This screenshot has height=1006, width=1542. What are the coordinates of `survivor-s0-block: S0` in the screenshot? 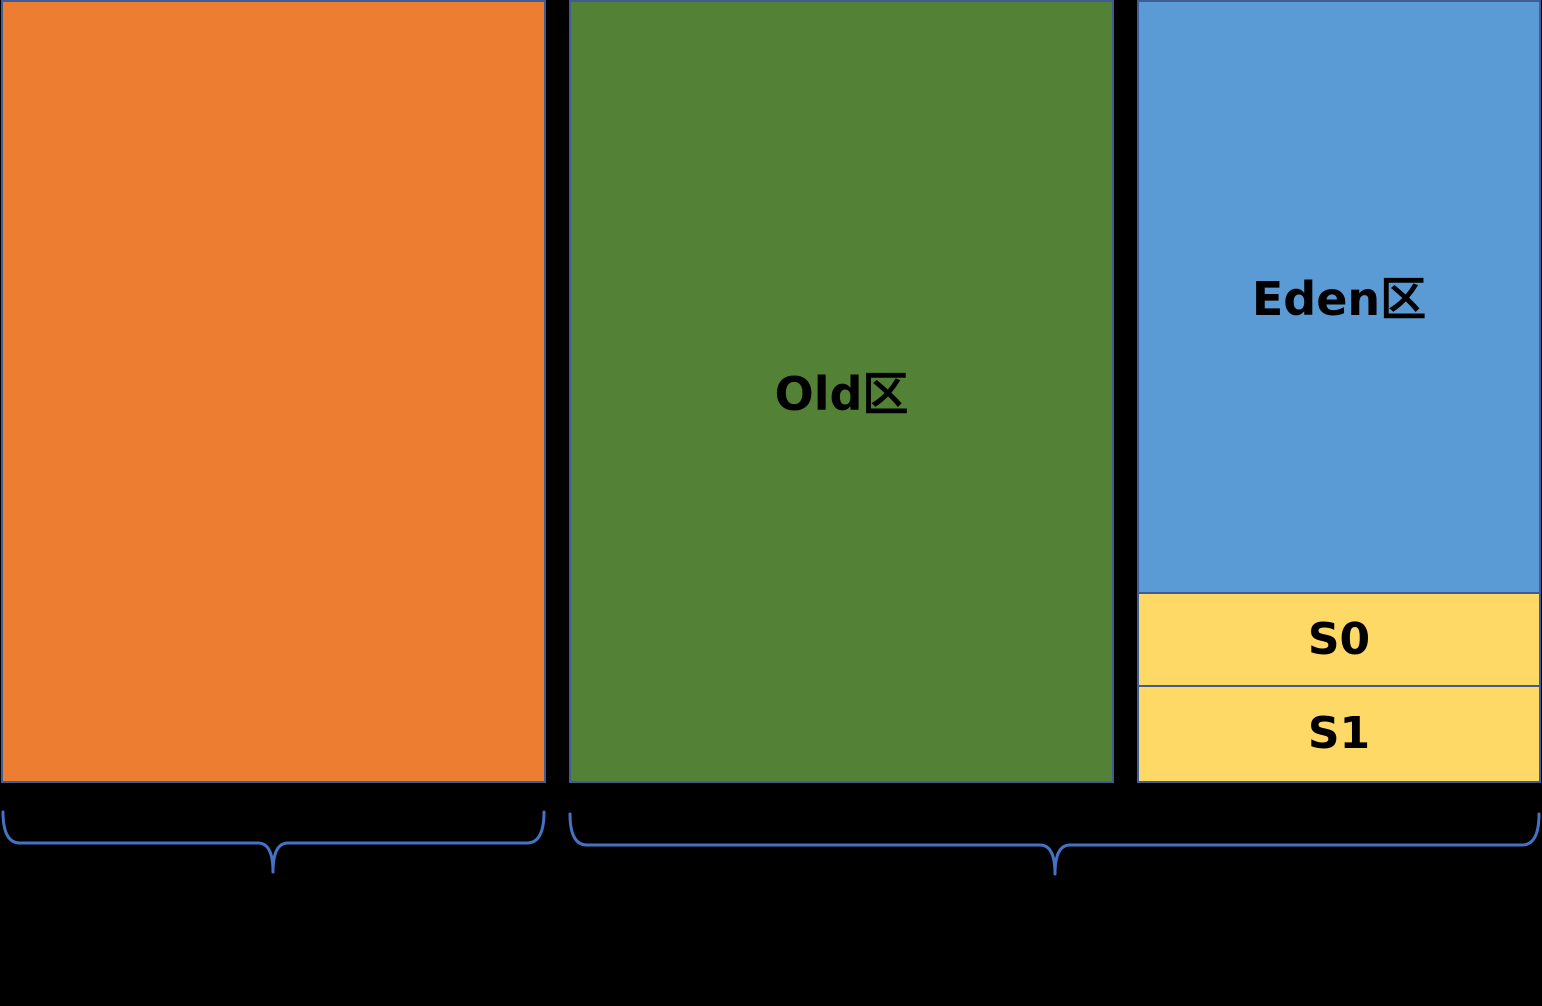 It's located at (1339, 639).